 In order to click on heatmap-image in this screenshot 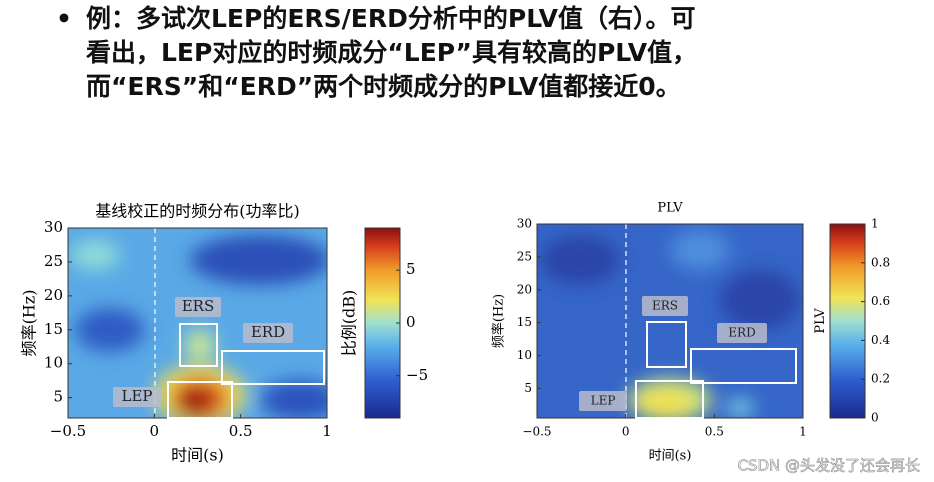, I will do `click(197, 323)`.